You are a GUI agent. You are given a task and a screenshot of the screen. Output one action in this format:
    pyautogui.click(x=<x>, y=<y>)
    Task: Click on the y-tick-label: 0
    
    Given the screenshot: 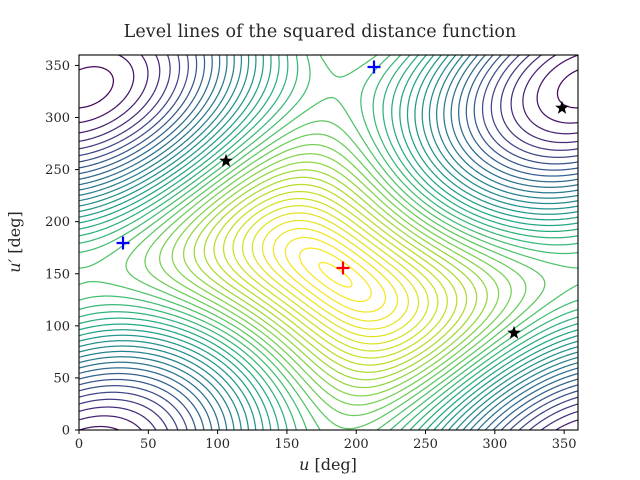 What is the action you would take?
    pyautogui.click(x=66, y=431)
    